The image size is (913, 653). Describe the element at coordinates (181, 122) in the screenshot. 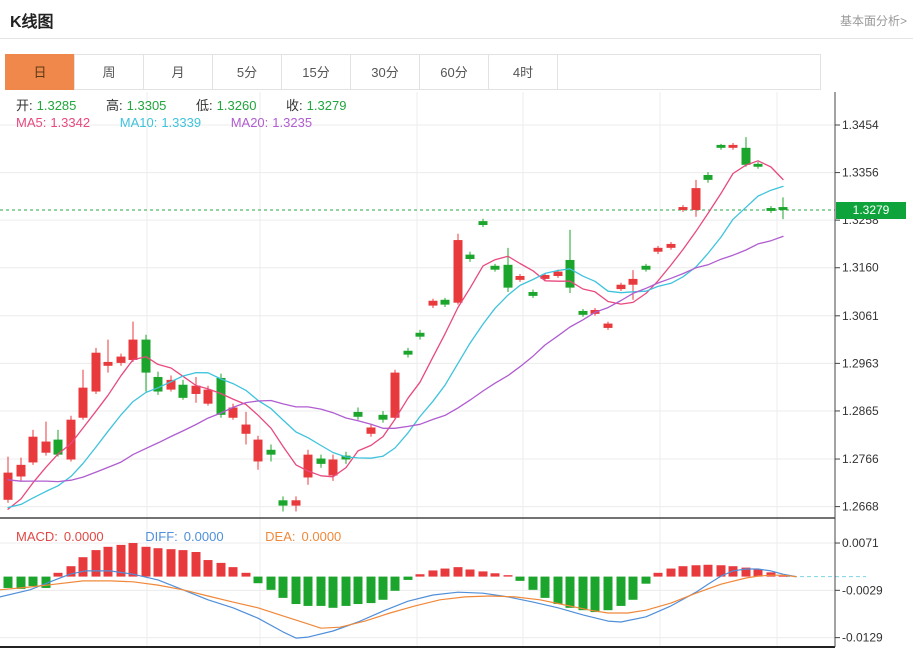

I see `ma10-value: 1.3339` at that location.